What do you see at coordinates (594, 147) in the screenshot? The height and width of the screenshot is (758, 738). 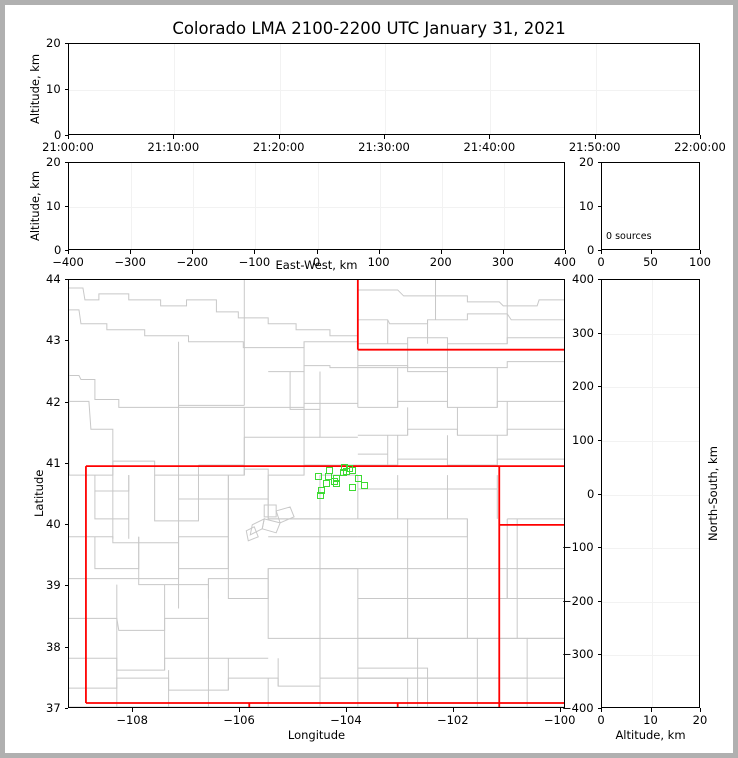 I see `tick-label-x: 21:50:00` at bounding box center [594, 147].